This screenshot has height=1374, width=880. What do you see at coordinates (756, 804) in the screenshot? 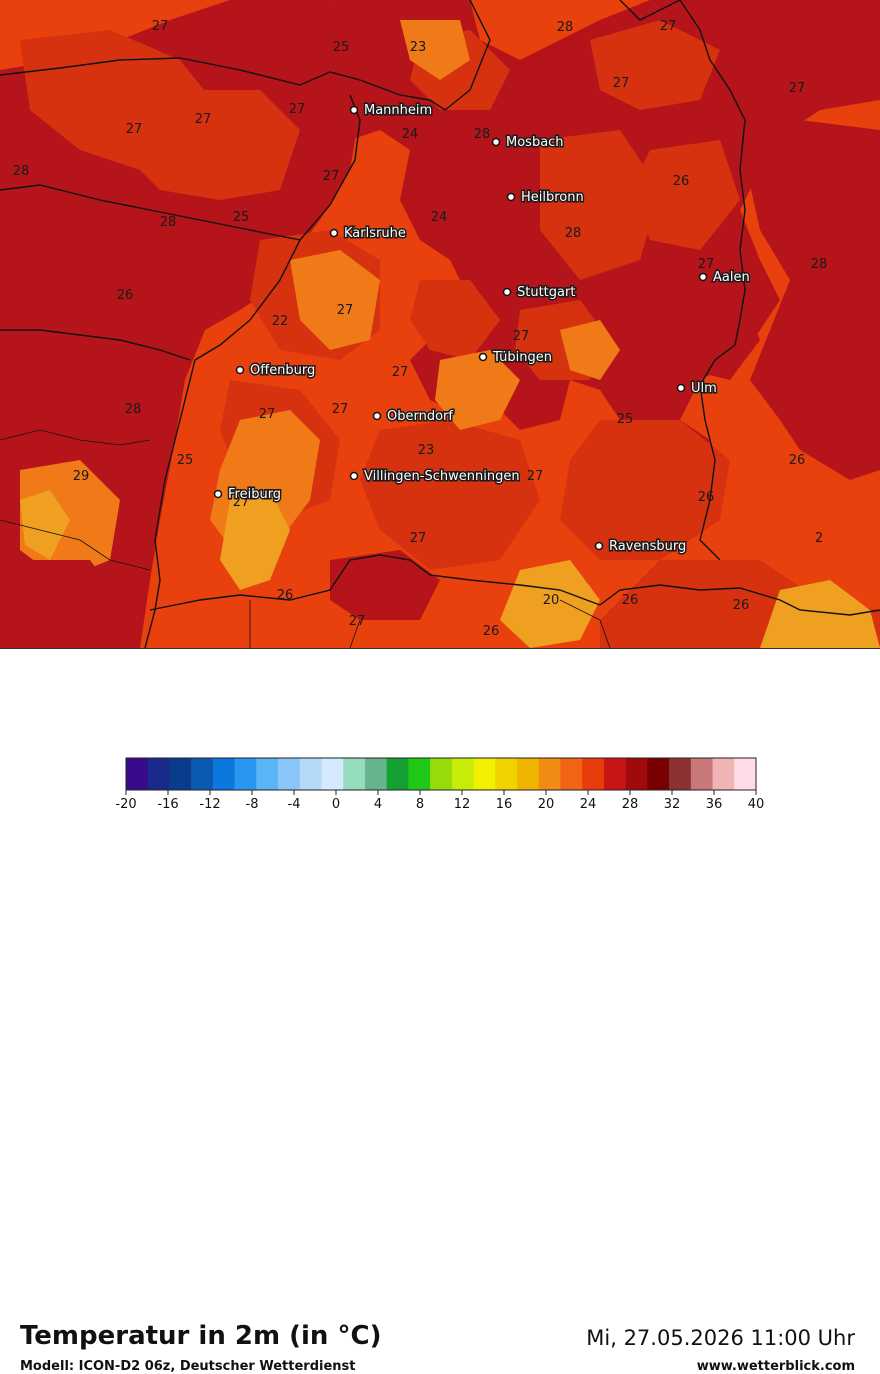
I see `legend-tick-label: 40` at bounding box center [756, 804].